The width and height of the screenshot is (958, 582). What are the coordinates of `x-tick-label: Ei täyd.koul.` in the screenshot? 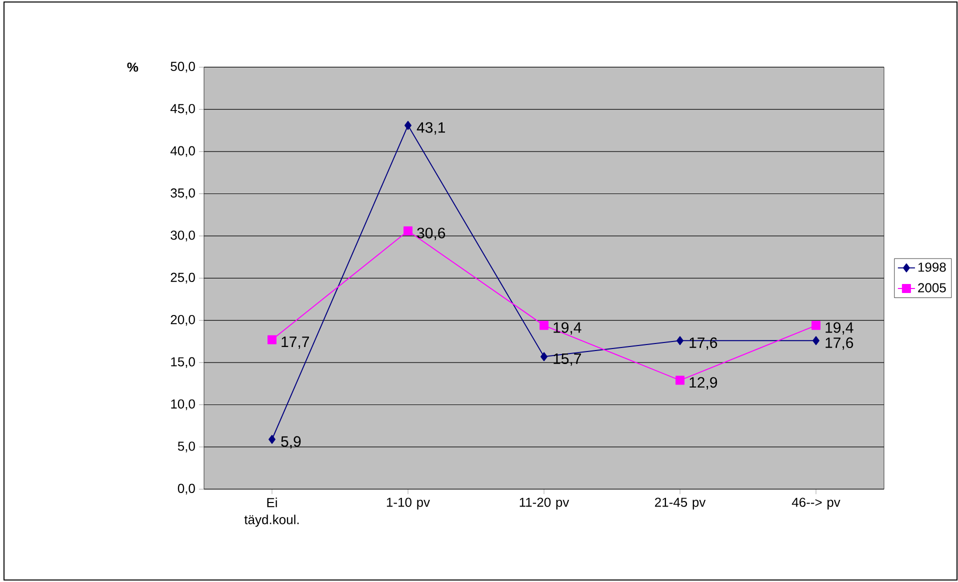 It's located at (271, 512).